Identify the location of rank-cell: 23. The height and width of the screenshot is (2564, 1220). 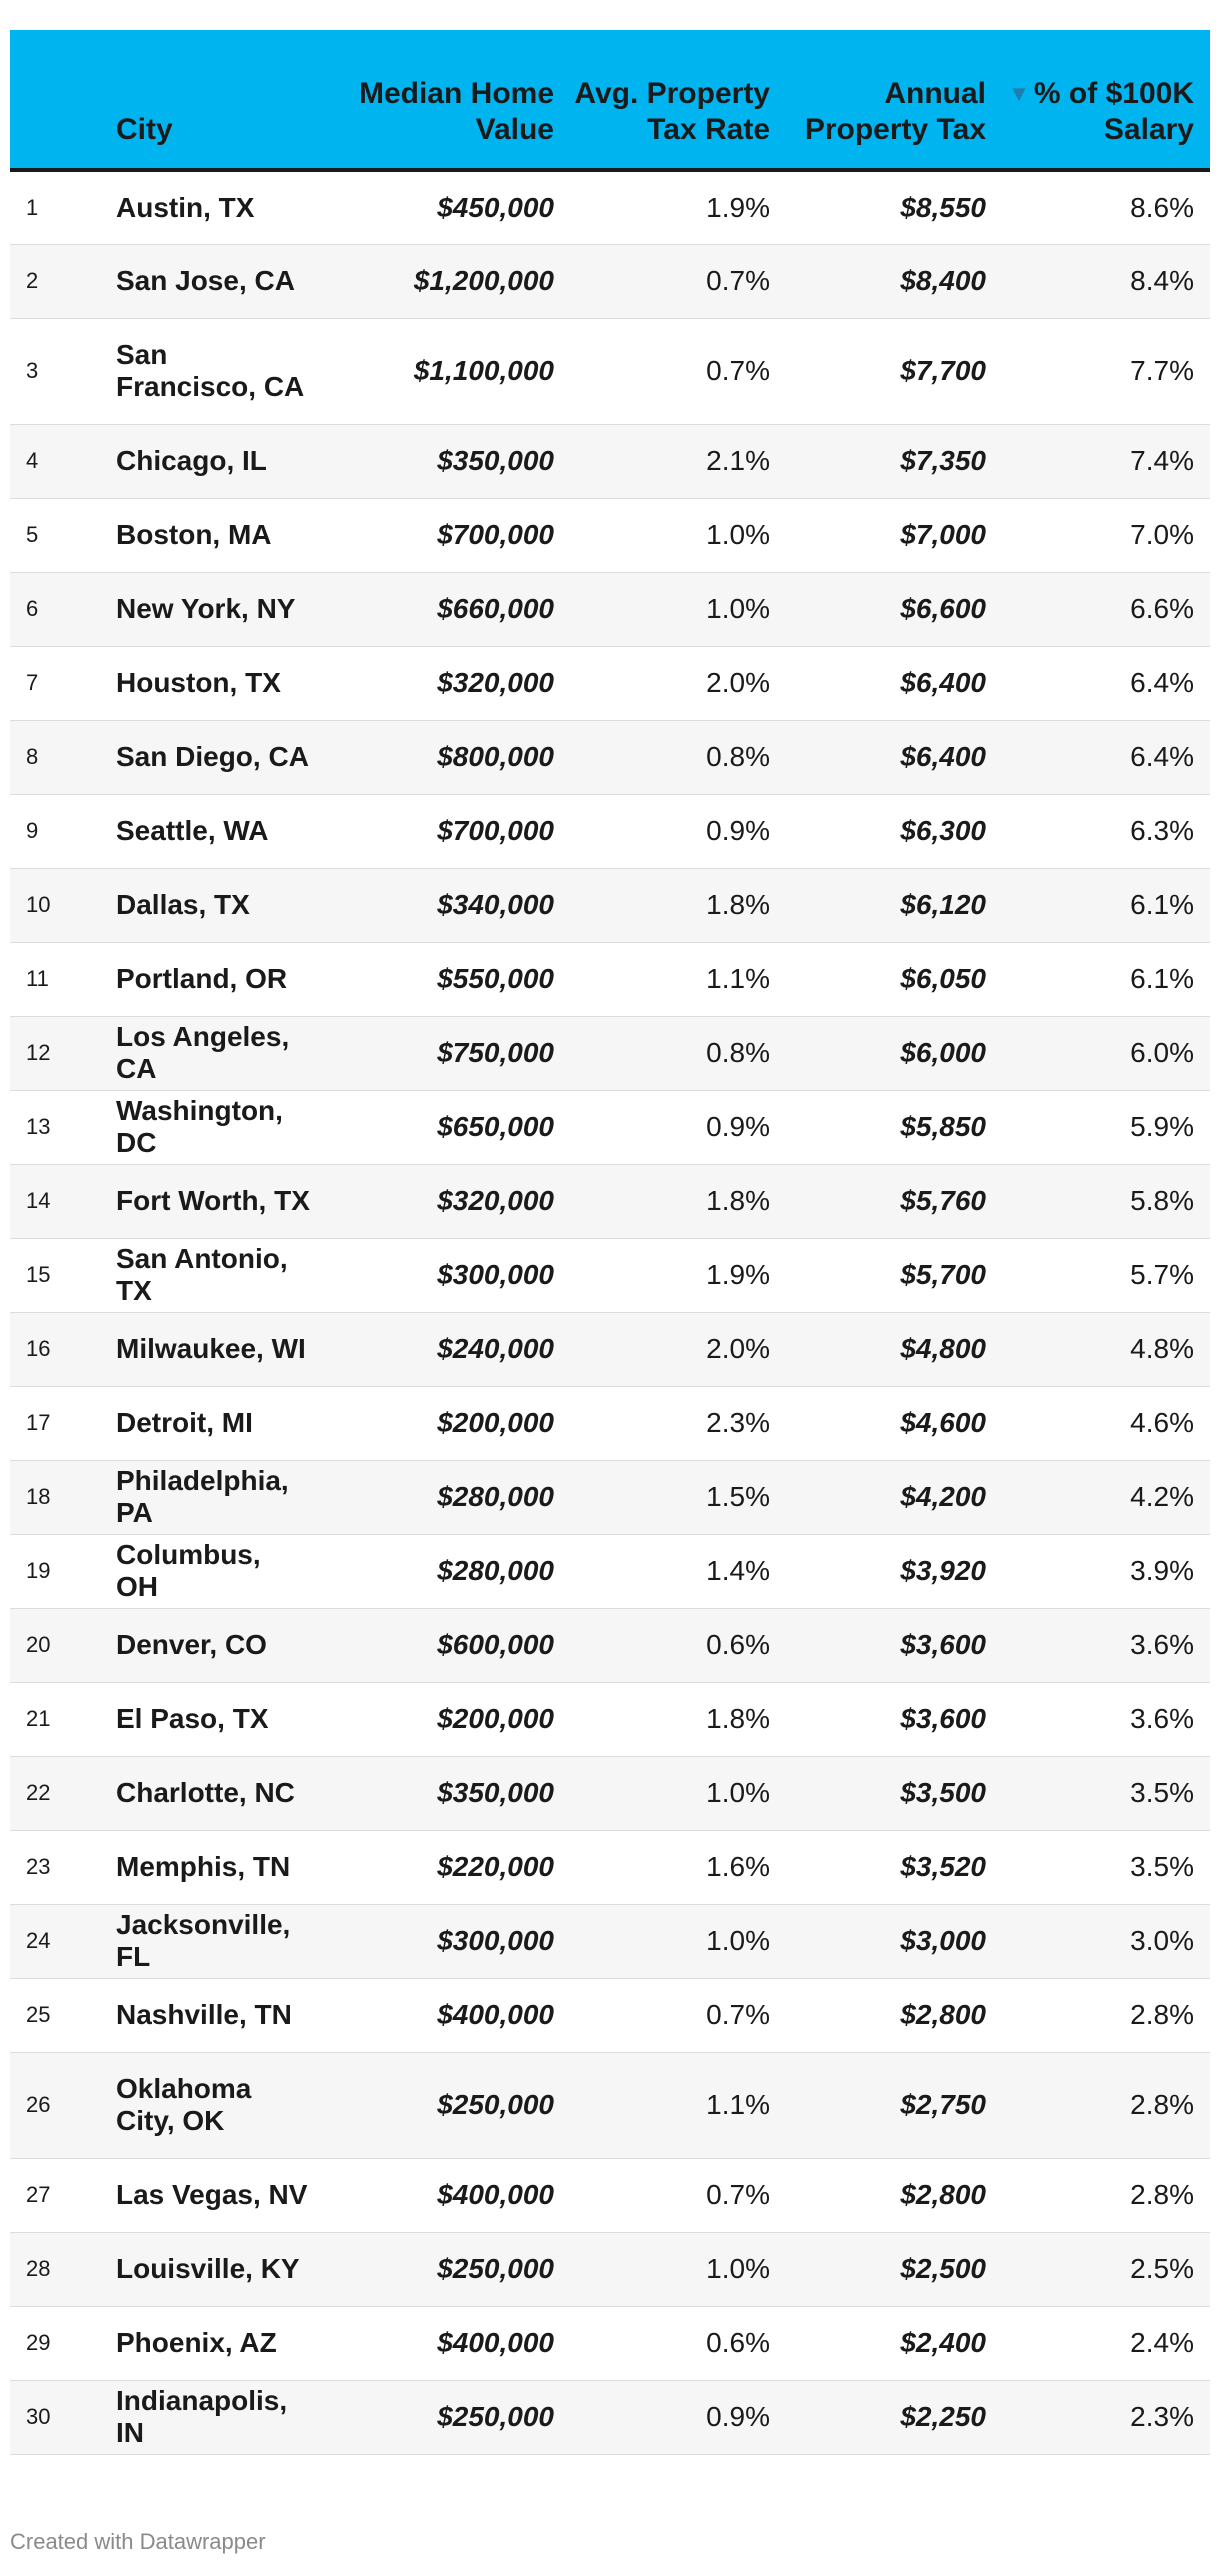
(38, 1866).